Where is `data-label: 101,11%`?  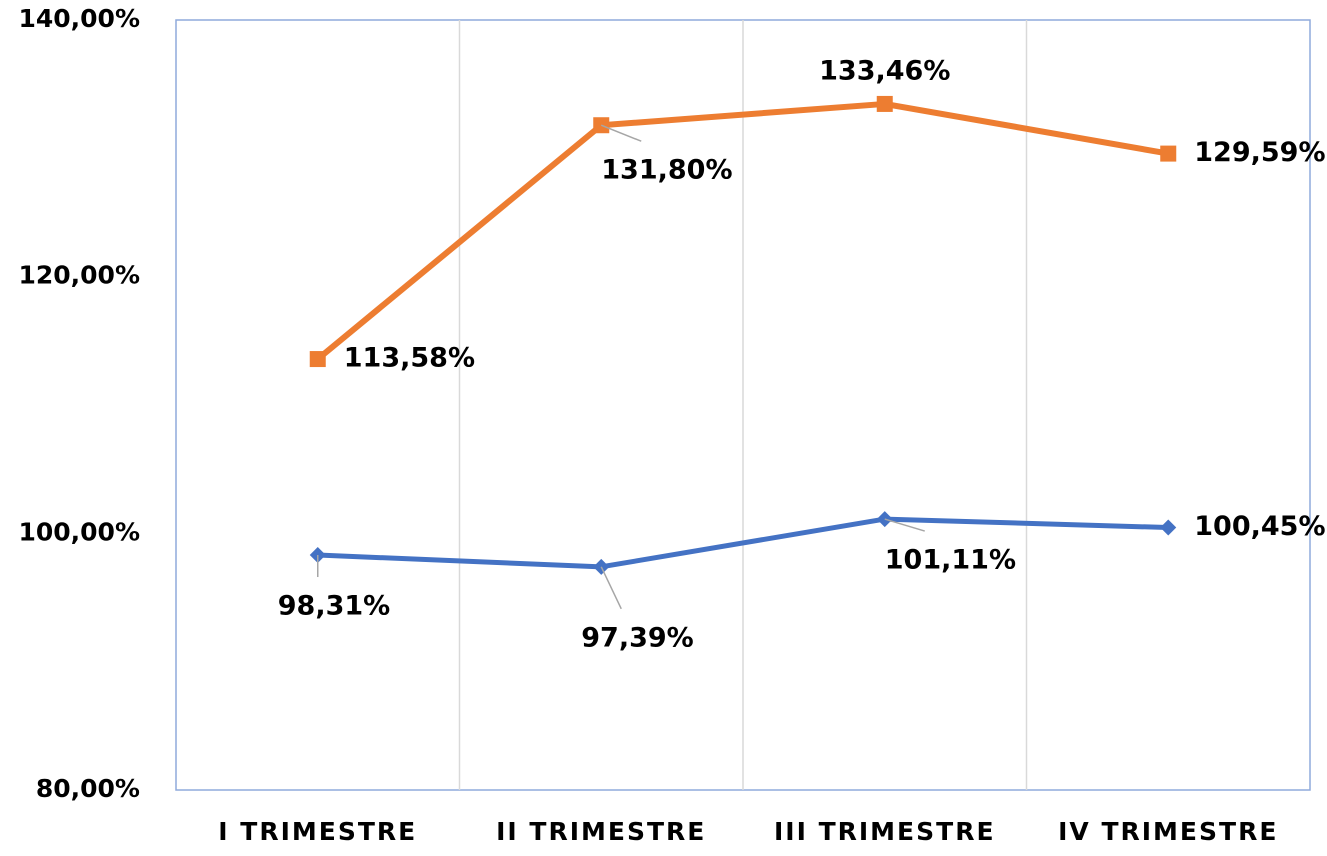
data-label: 101,11% is located at coordinates (950, 560).